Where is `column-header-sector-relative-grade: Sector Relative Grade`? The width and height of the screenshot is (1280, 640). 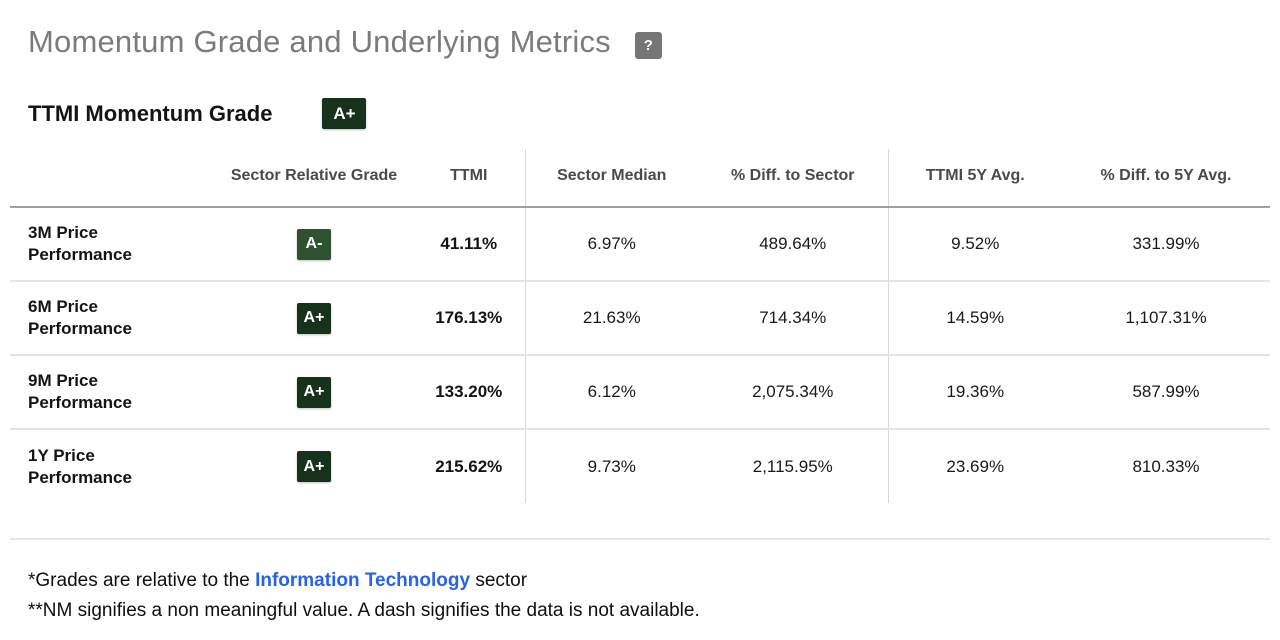
column-header-sector-relative-grade: Sector Relative Grade is located at coordinates (314, 178).